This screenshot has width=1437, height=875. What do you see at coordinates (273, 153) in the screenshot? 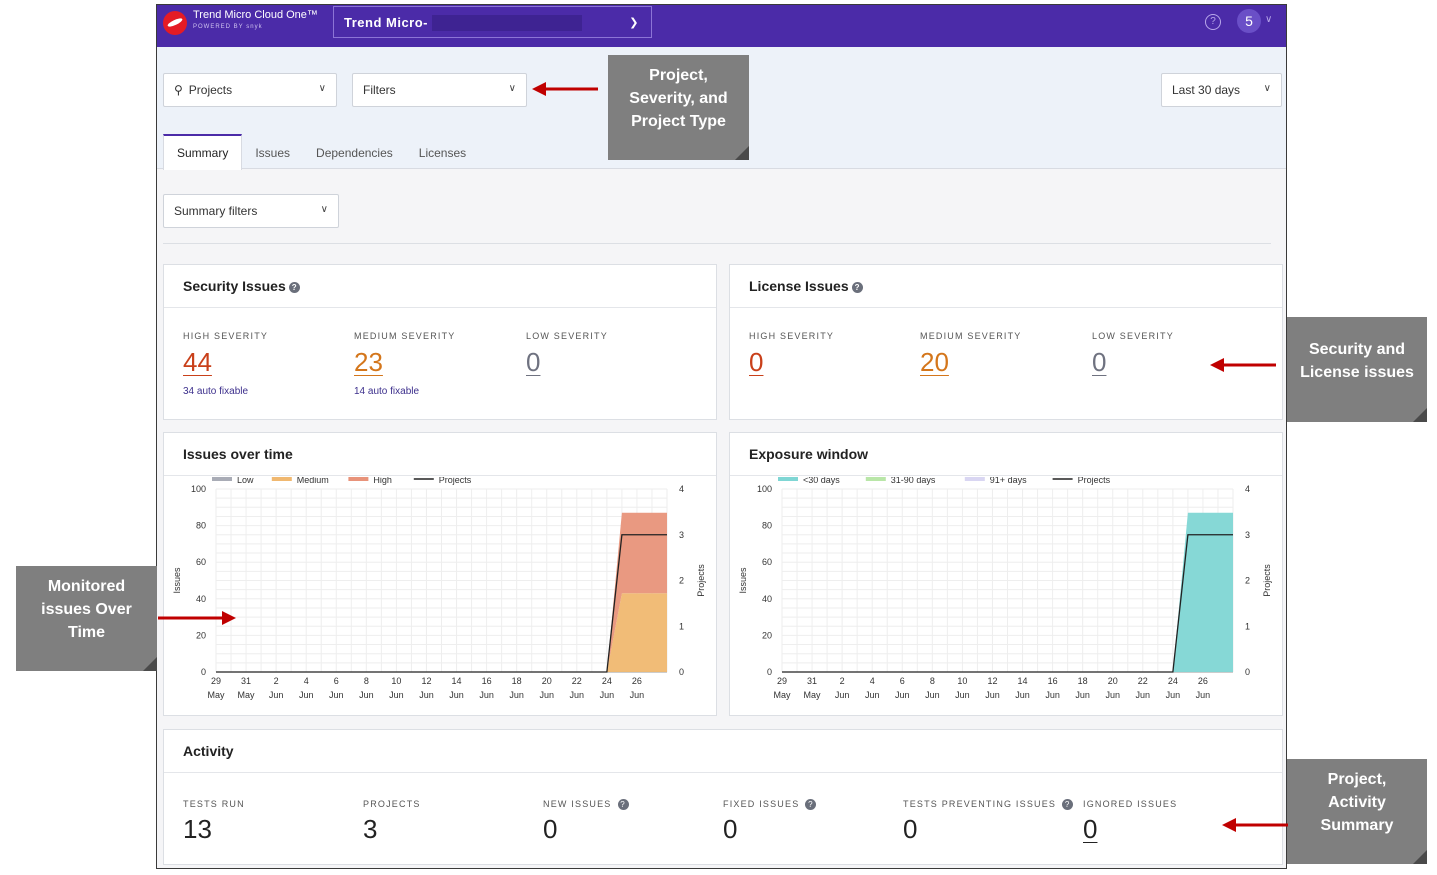
I see `tab-issues: Issues` at bounding box center [273, 153].